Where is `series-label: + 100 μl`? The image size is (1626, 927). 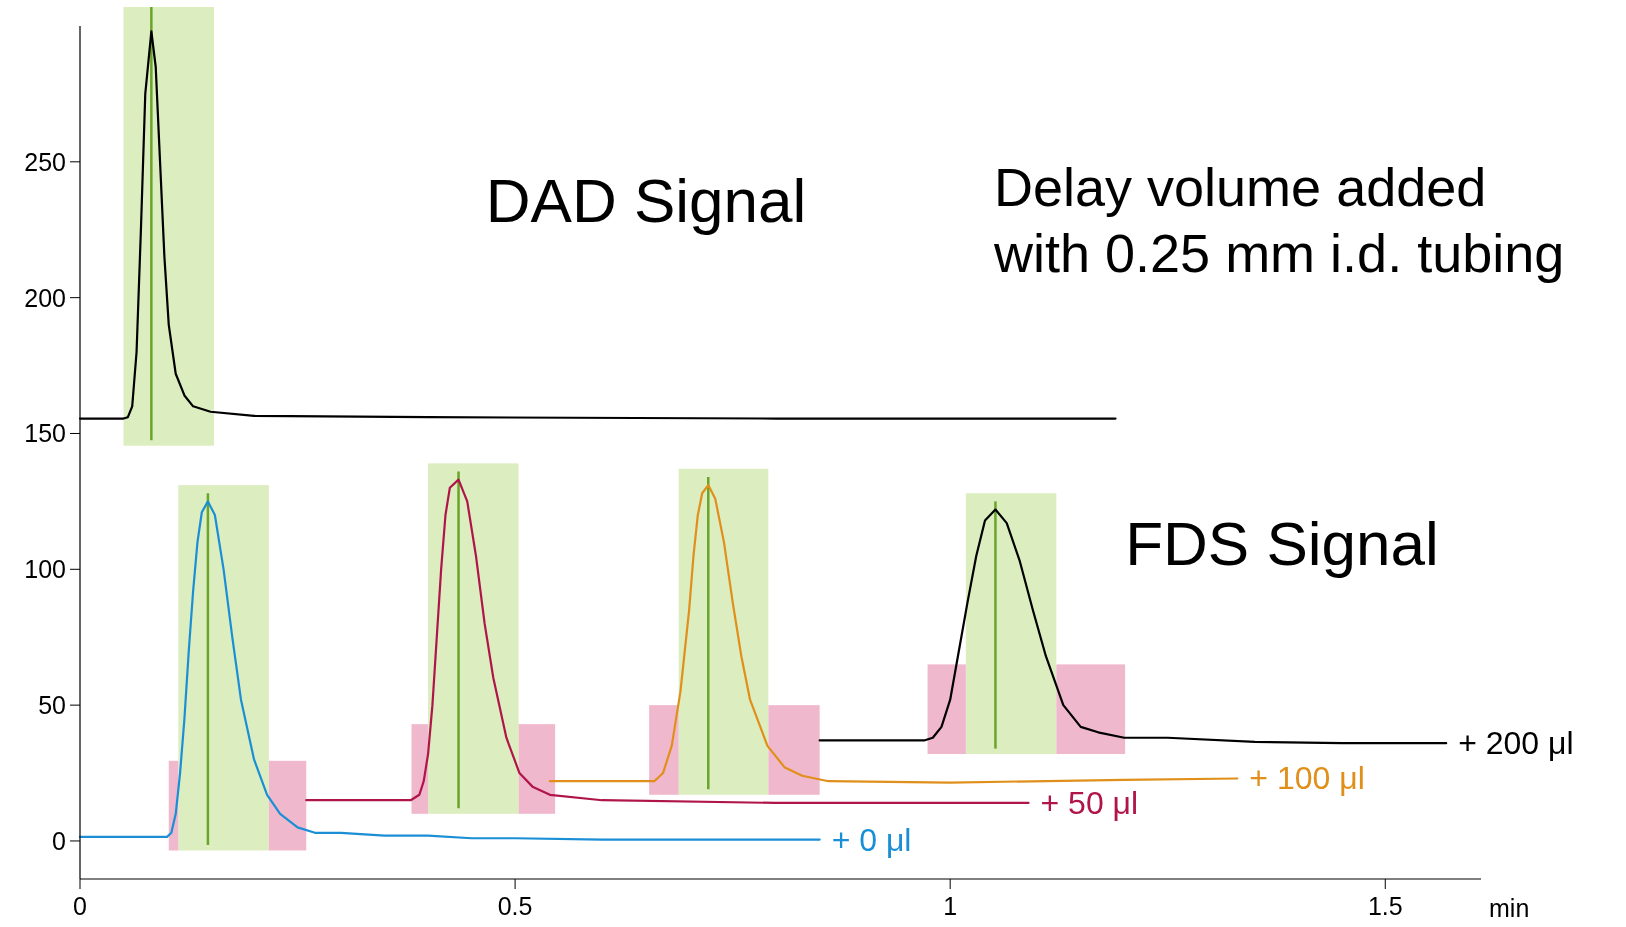 series-label: + 100 μl is located at coordinates (1307, 778).